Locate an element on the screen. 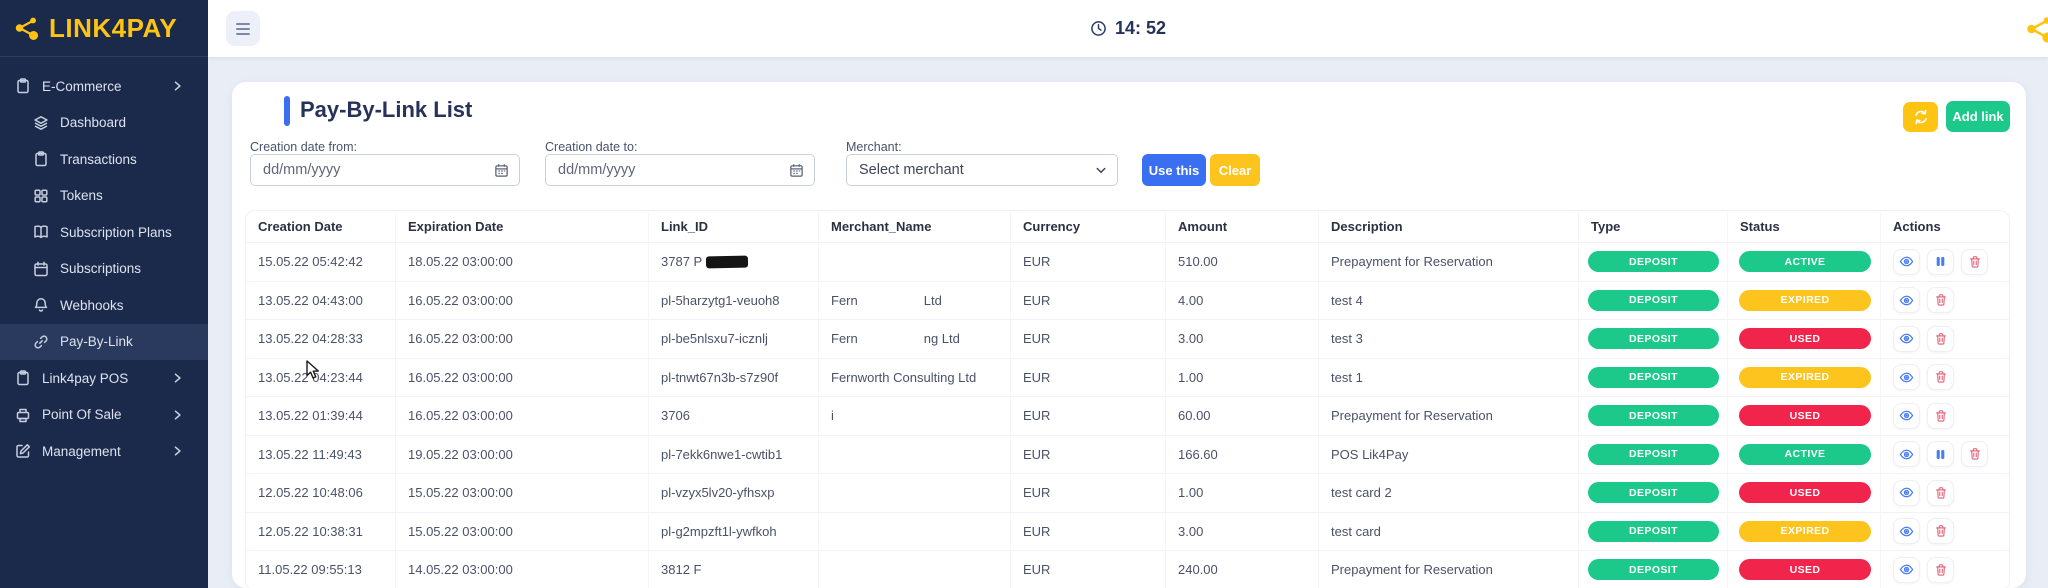 The width and height of the screenshot is (2048, 588). cell-creation-date: 13.05.22 04:28:33 is located at coordinates (321, 339).